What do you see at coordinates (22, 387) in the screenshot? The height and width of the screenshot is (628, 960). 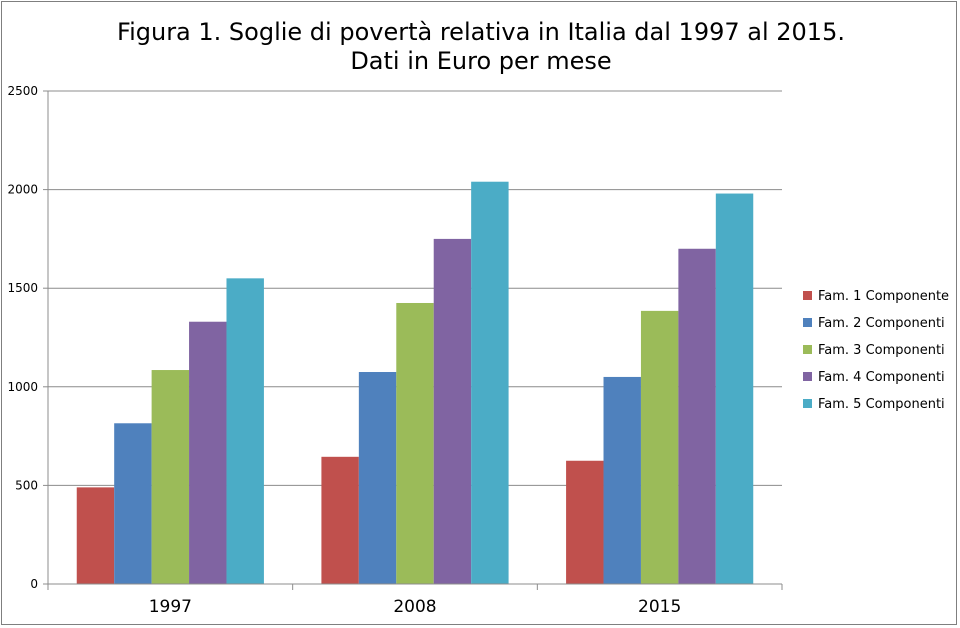 I see `y-tick-label: 1000` at bounding box center [22, 387].